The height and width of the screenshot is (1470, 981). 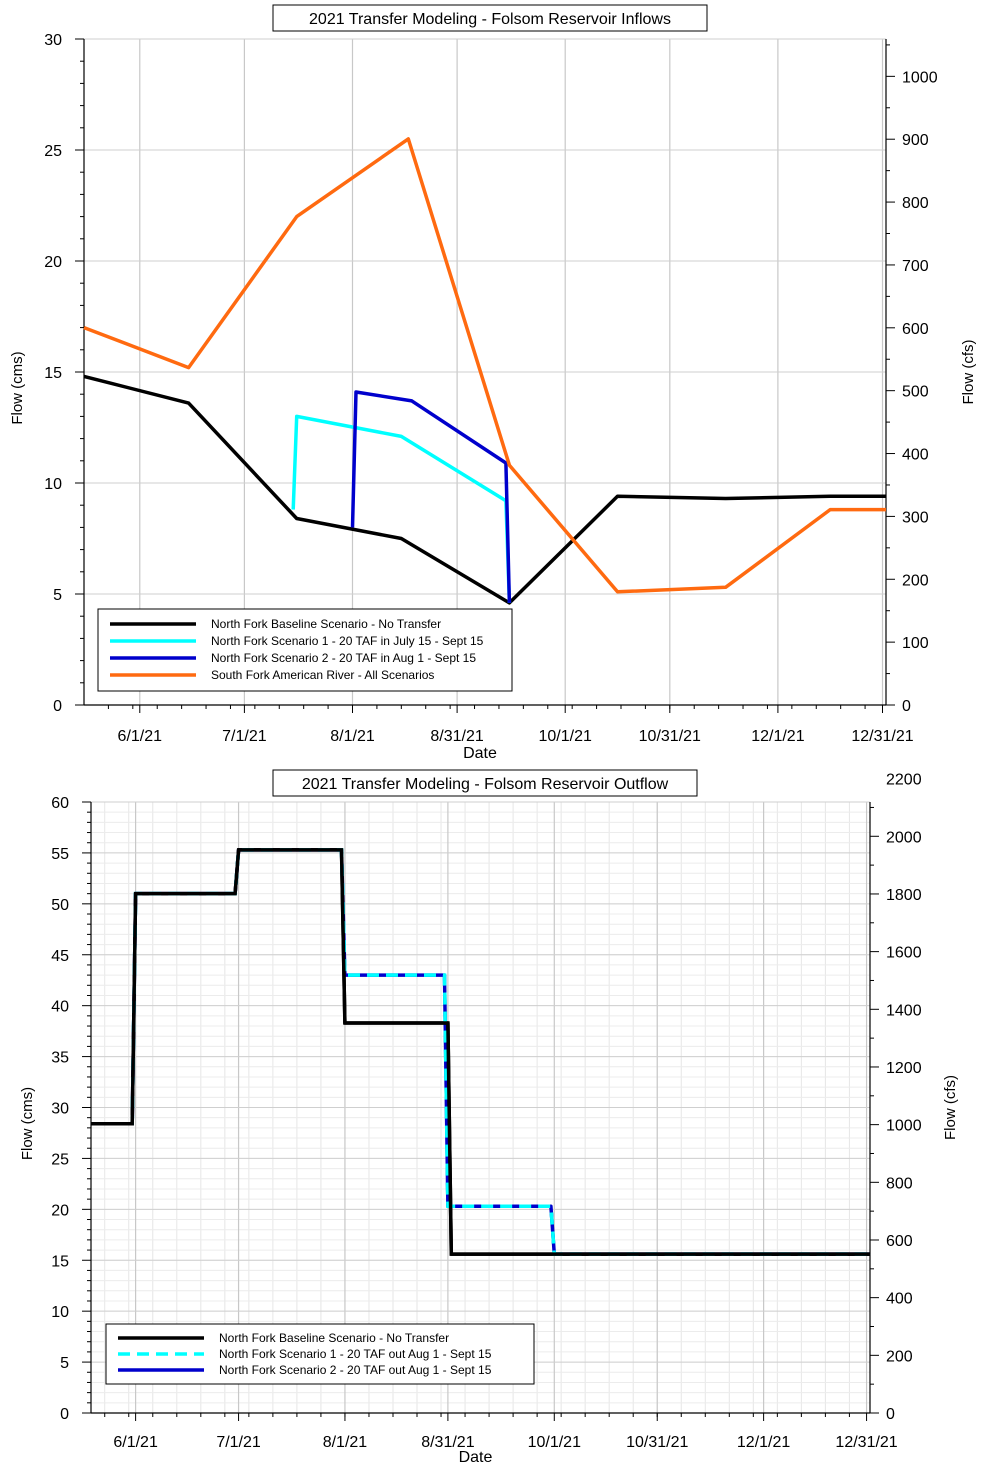 What do you see at coordinates (904, 780) in the screenshot?
I see `y2-tick-label: 2200` at bounding box center [904, 780].